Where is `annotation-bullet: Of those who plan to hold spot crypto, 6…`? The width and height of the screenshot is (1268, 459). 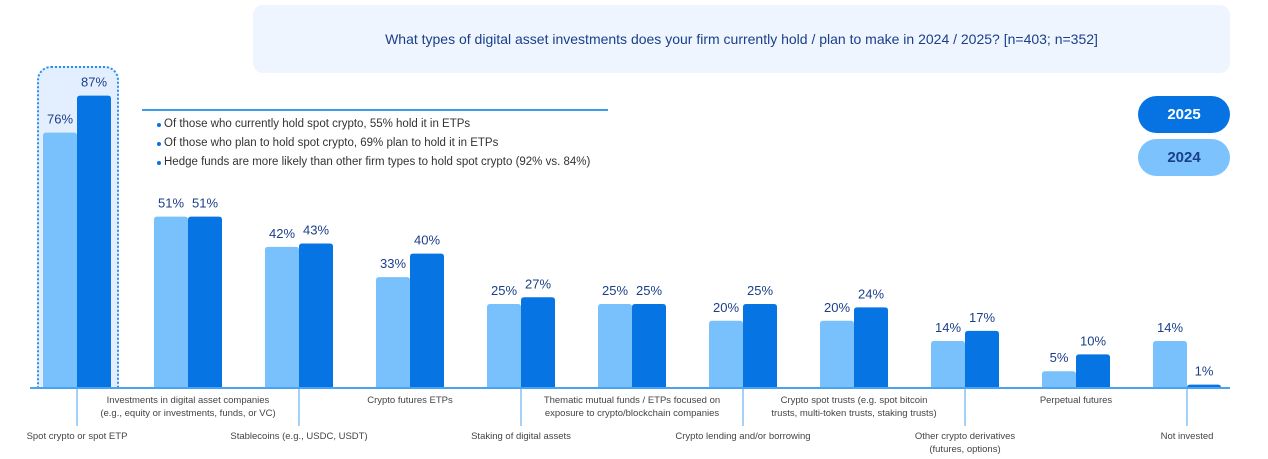 annotation-bullet: Of those who plan to hold spot crypto, 6… is located at coordinates (375, 143).